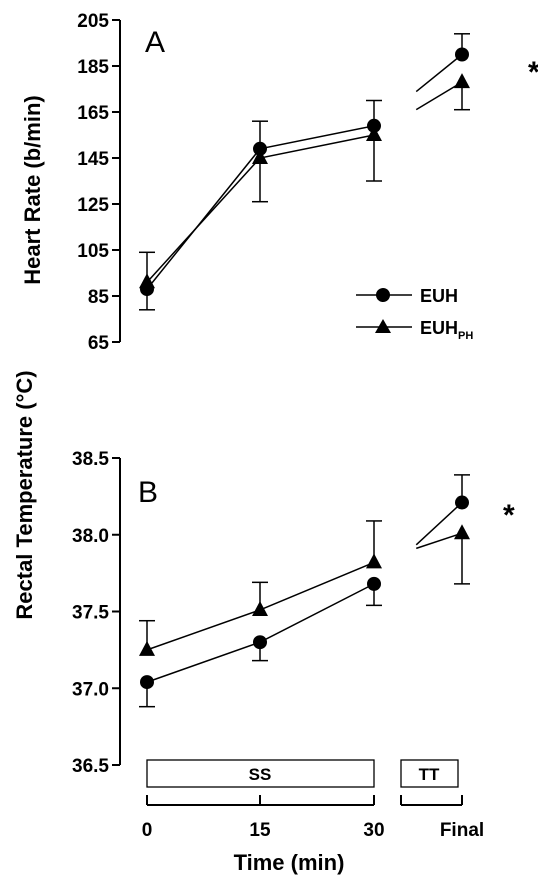  I want to click on rt-y-tick-label: 38.5, so click(90, 459).